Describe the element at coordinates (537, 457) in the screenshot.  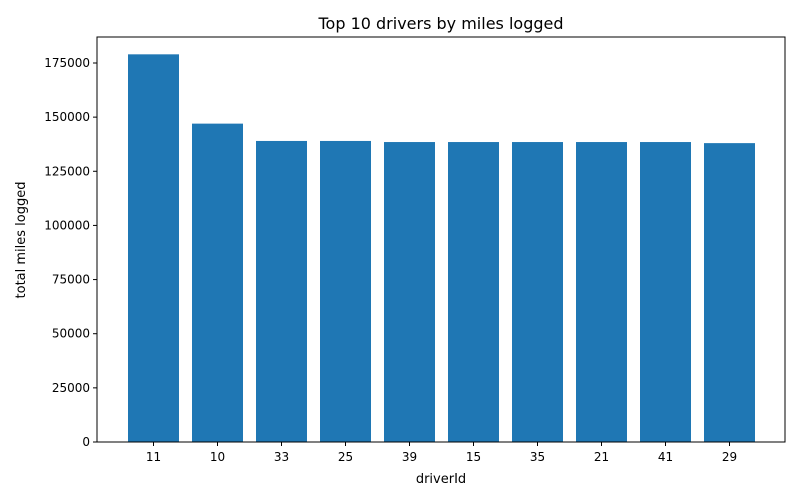
I see `x-tick-label: 35` at that location.